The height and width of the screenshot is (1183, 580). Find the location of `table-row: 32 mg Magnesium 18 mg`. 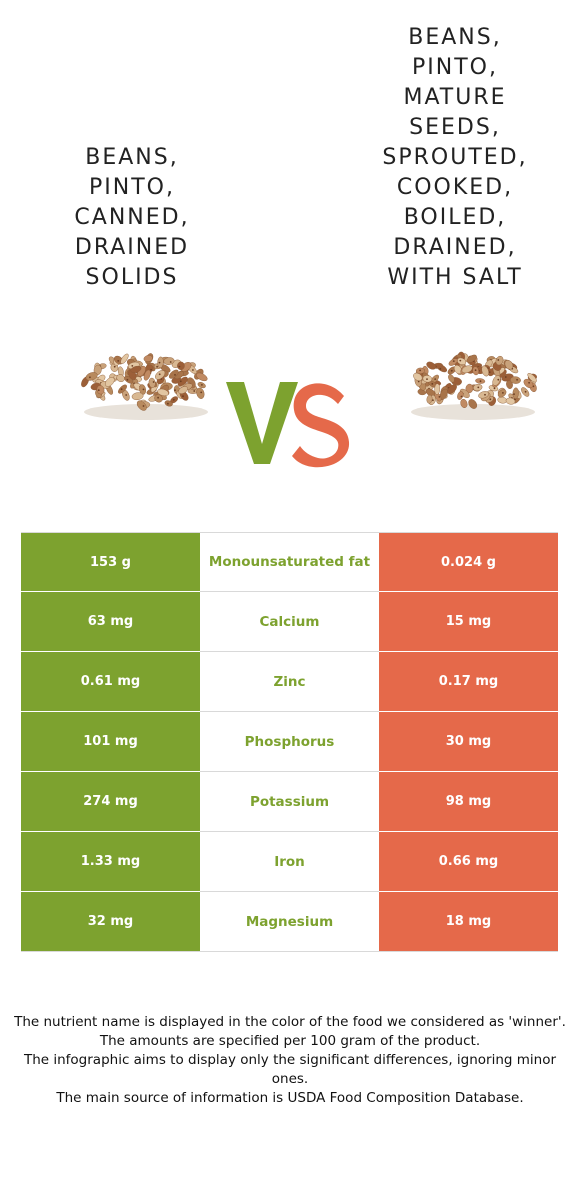

table-row: 32 mg Magnesium 18 mg is located at coordinates (289, 921).